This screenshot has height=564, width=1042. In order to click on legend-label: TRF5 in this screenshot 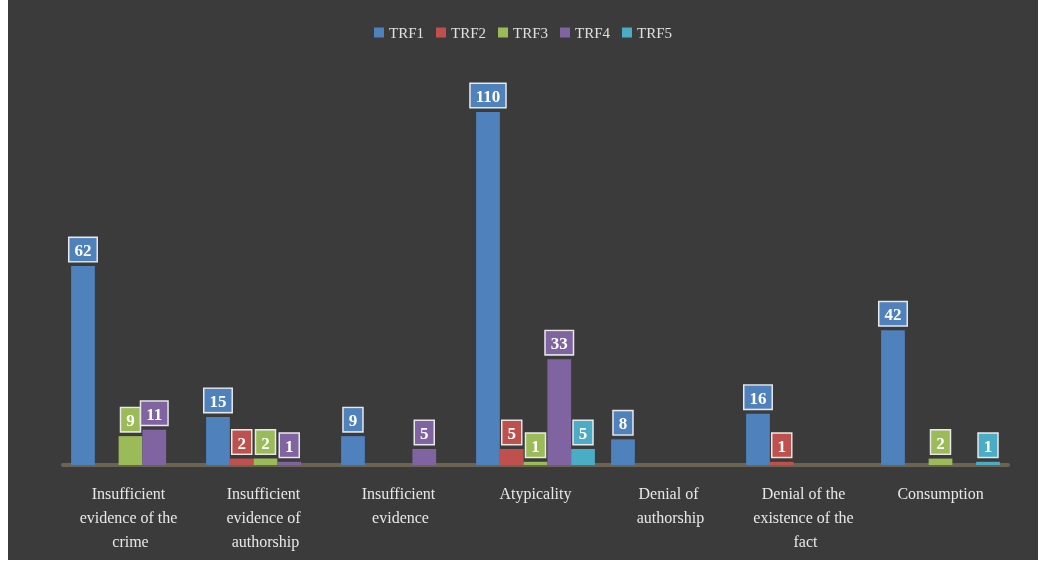, I will do `click(655, 32)`.